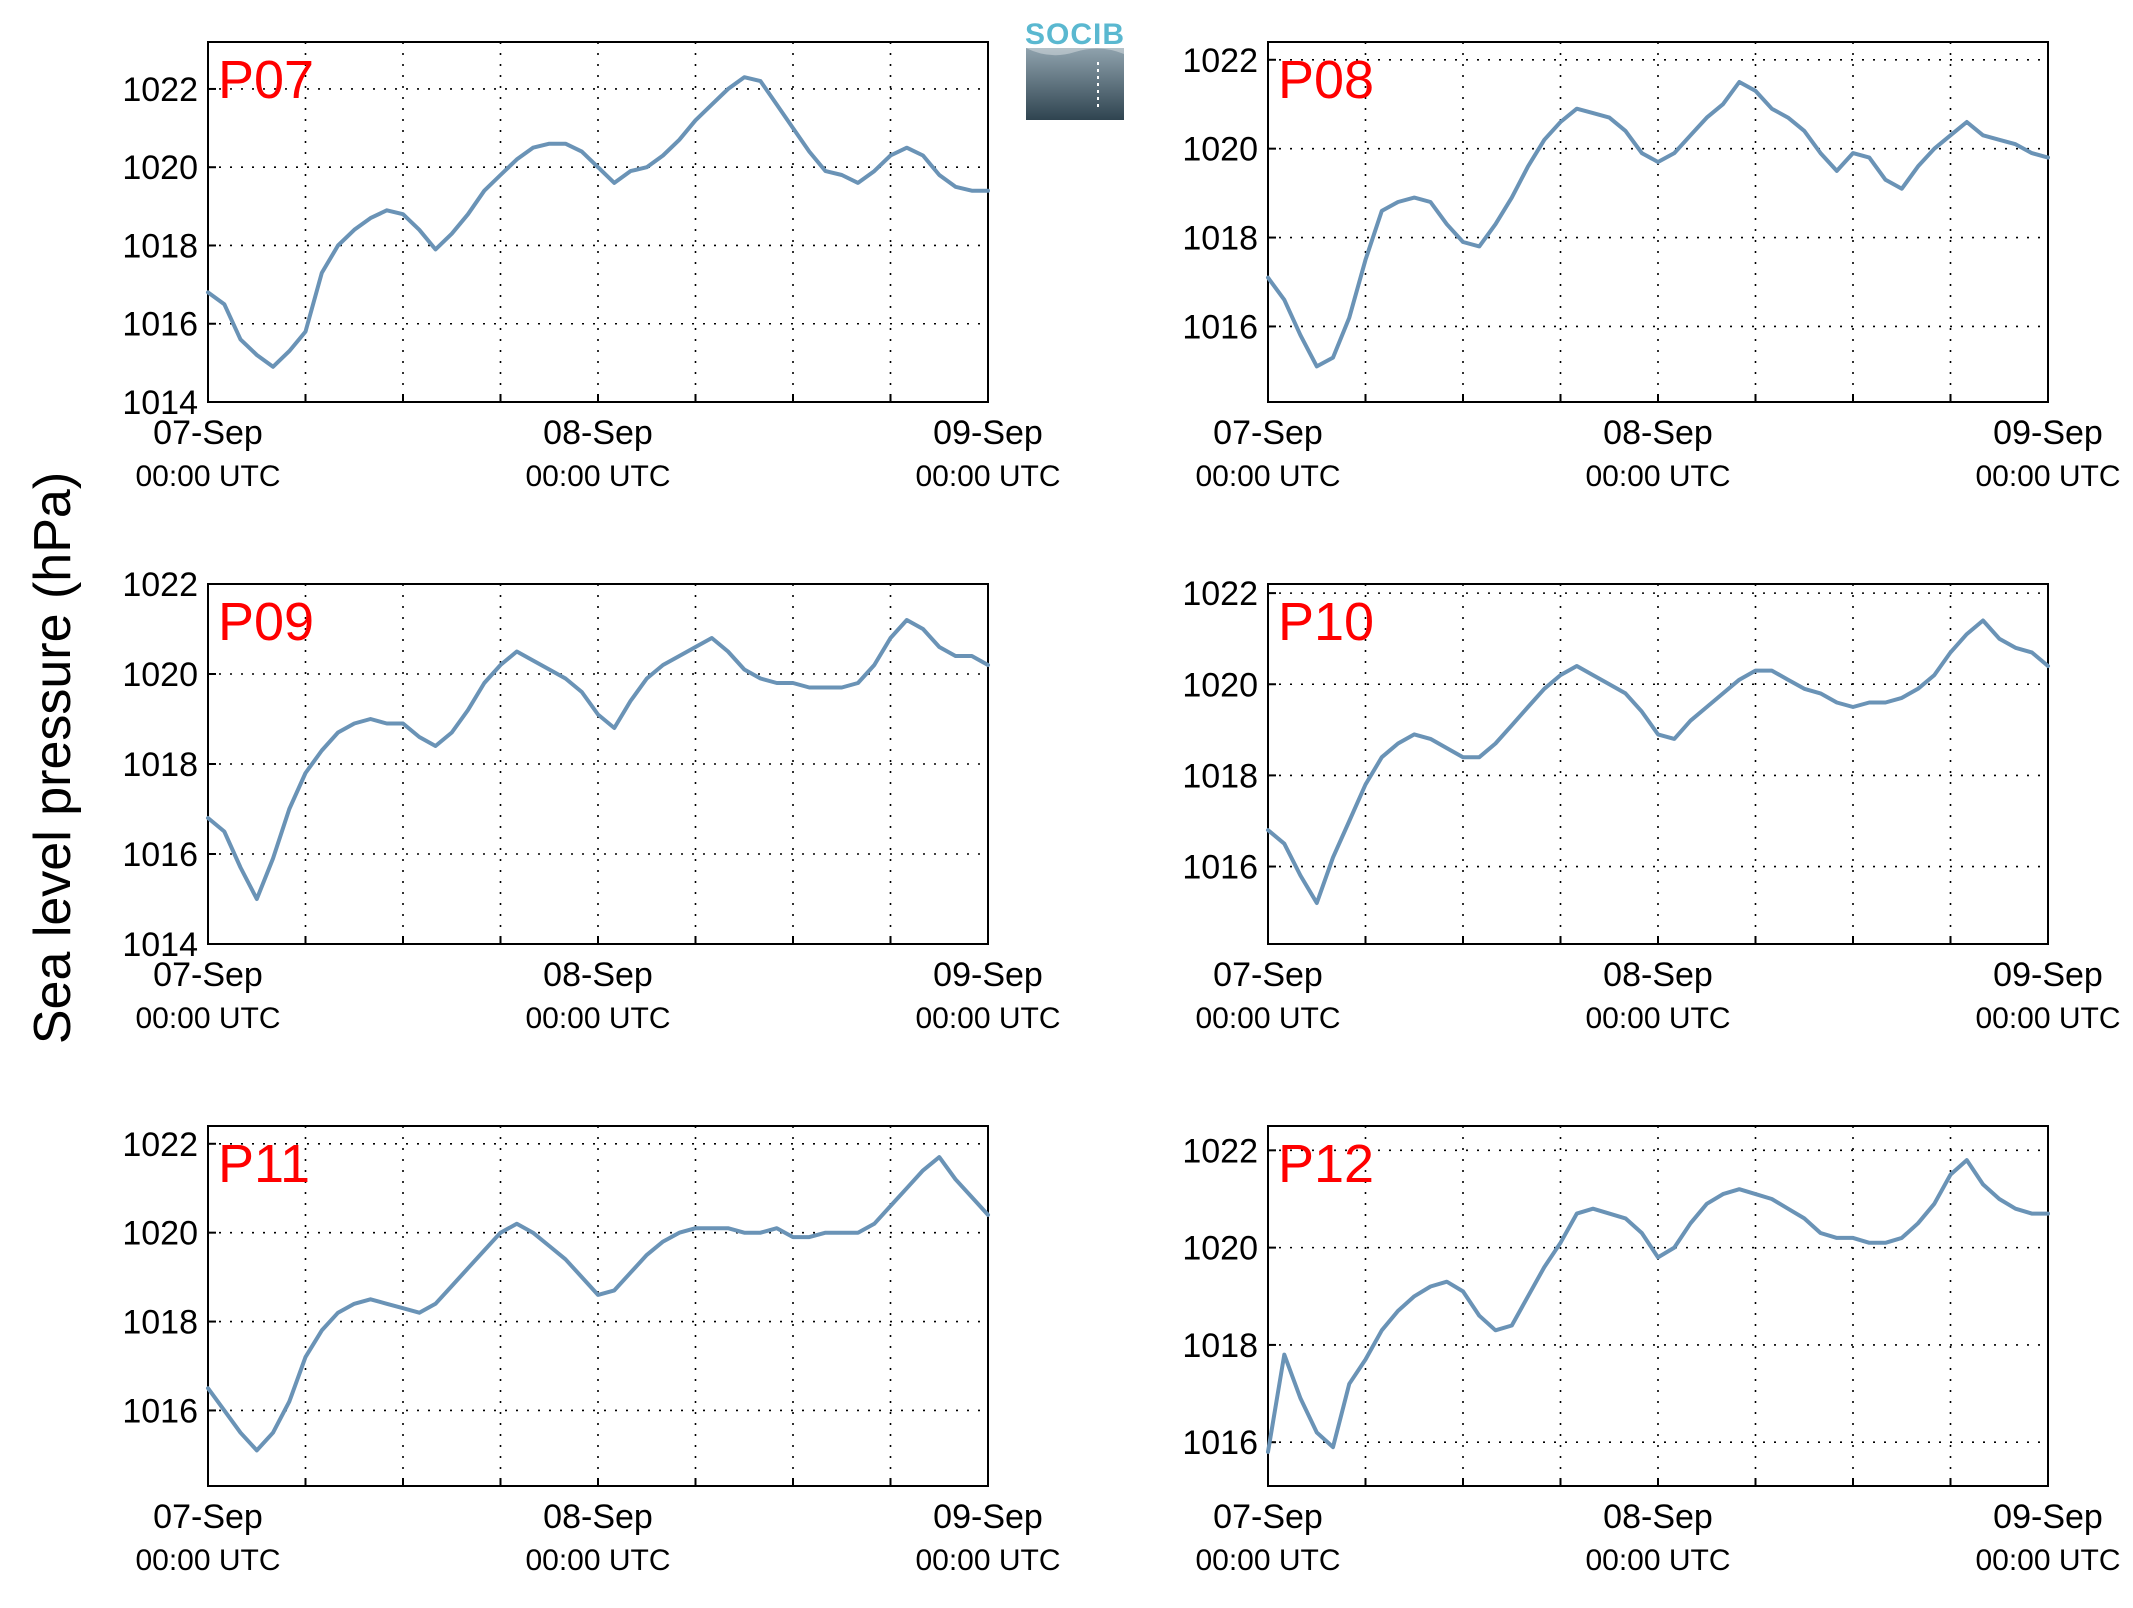  I want to click on panel-label: P09, so click(266, 622).